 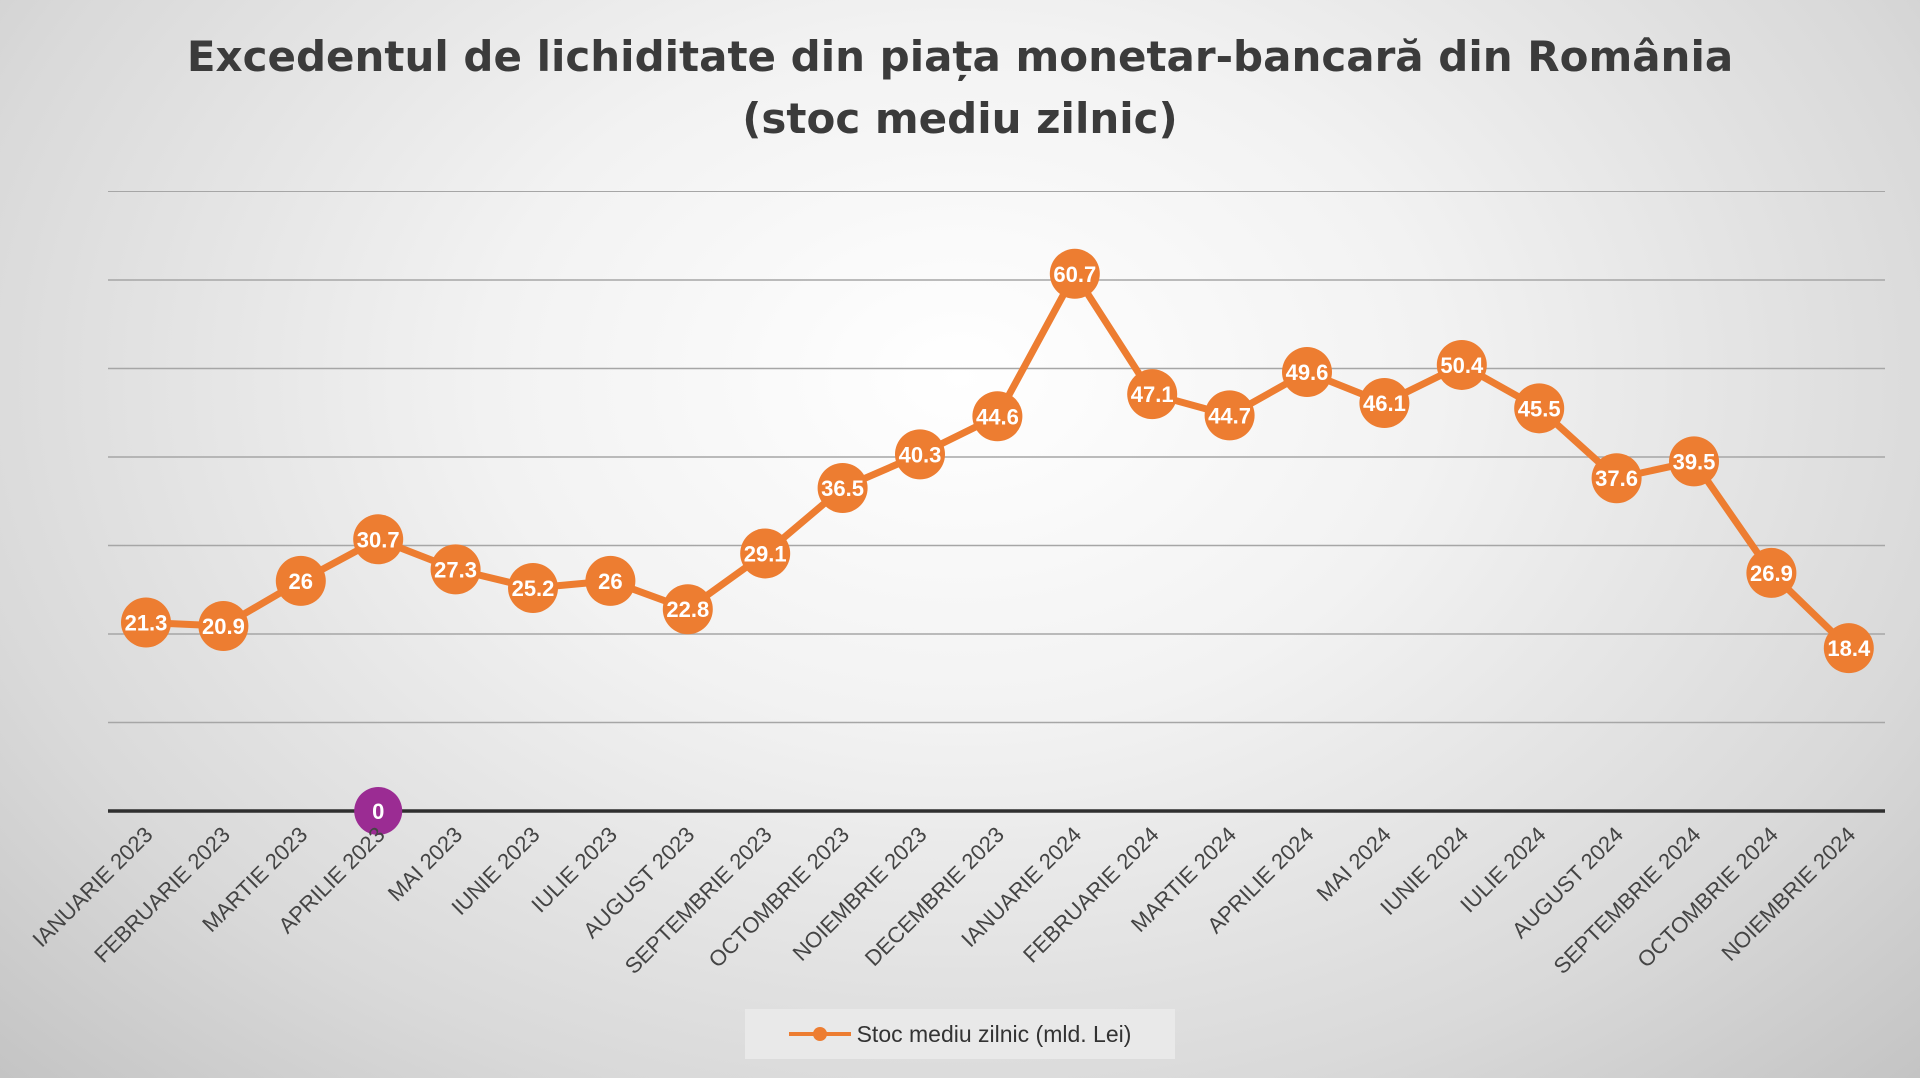 I want to click on data-label: 50.4, so click(x=1462, y=365).